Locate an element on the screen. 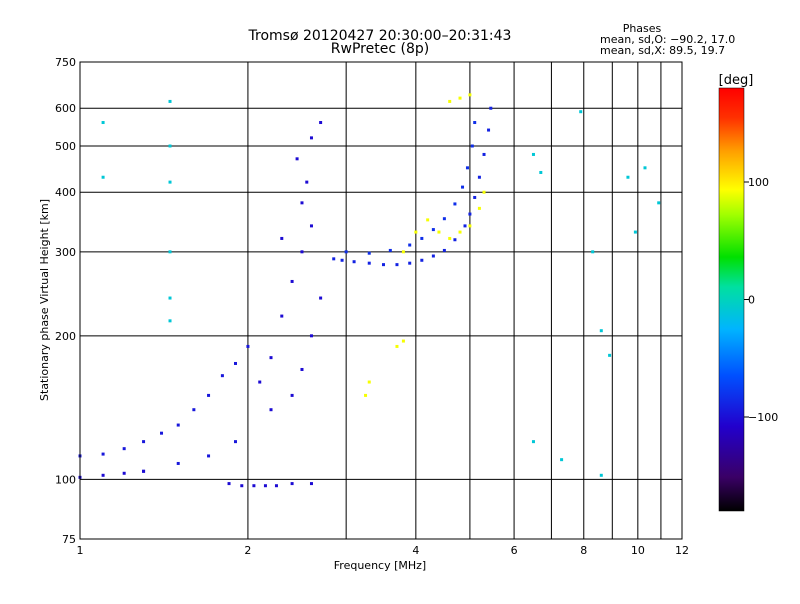 The image size is (800, 604). colorbar-tick-label: 100 is located at coordinates (758, 182).